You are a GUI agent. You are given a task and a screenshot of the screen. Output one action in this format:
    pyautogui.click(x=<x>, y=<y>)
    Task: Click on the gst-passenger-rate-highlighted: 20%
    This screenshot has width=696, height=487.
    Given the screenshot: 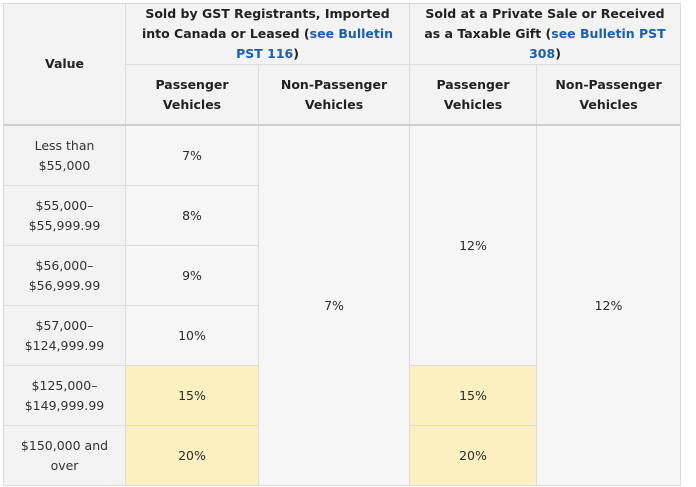 What is the action you would take?
    pyautogui.click(x=192, y=455)
    